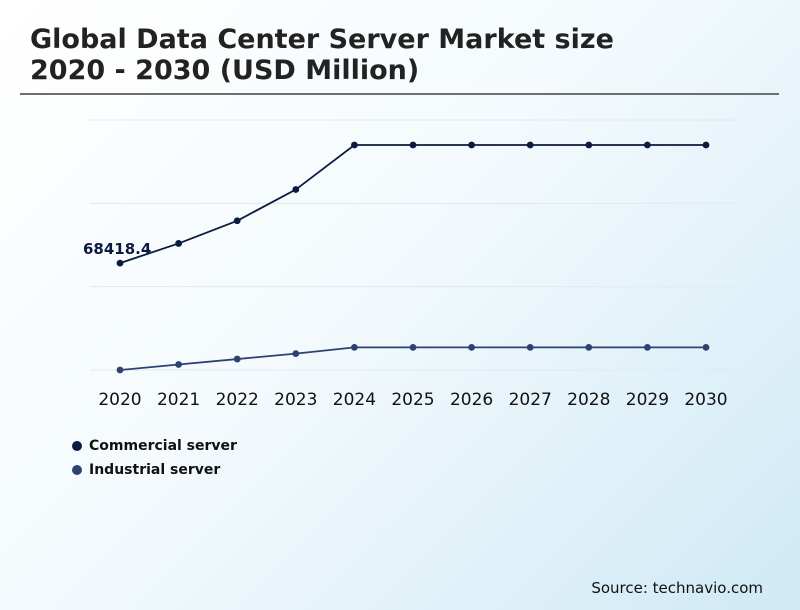 The width and height of the screenshot is (800, 610). Describe the element at coordinates (412, 400) in the screenshot. I see `x-tick-label: 2025` at that location.